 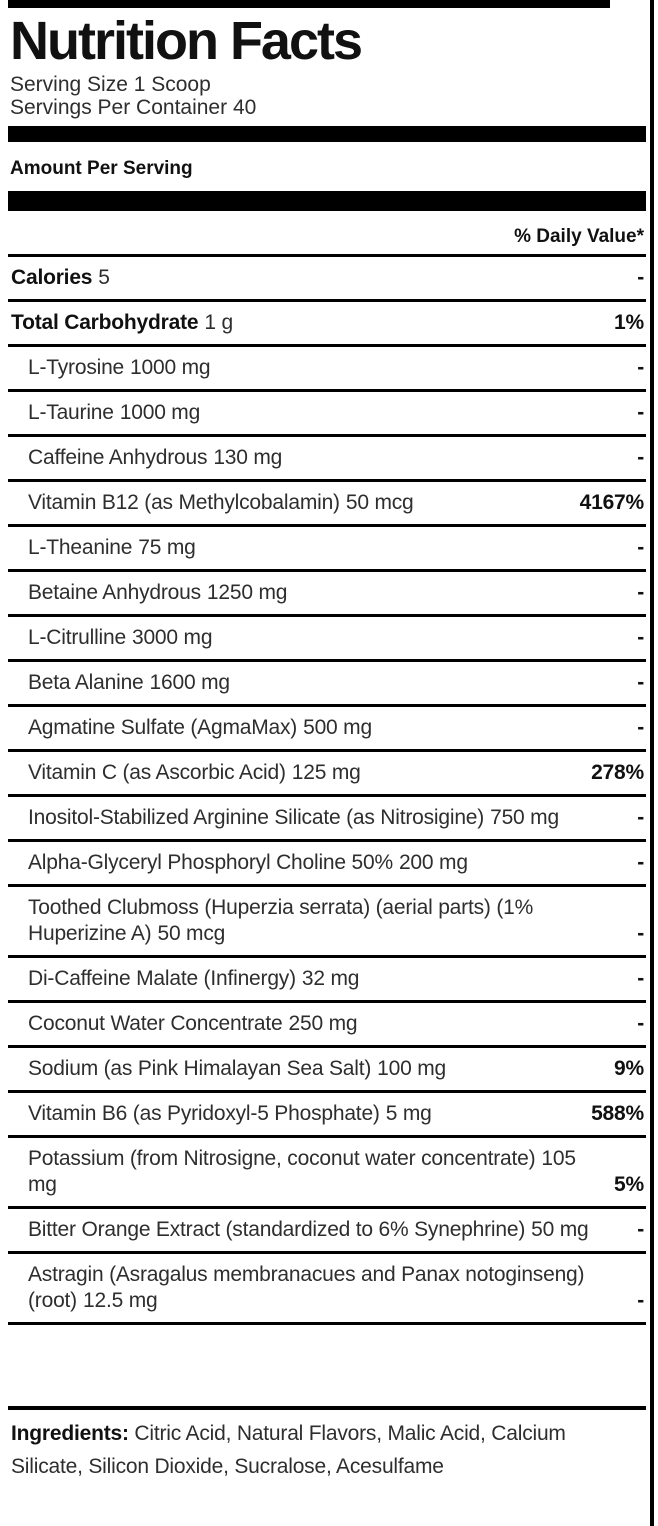 What do you see at coordinates (612, 502) in the screenshot?
I see `nutrient-daily-value: 4167%` at bounding box center [612, 502].